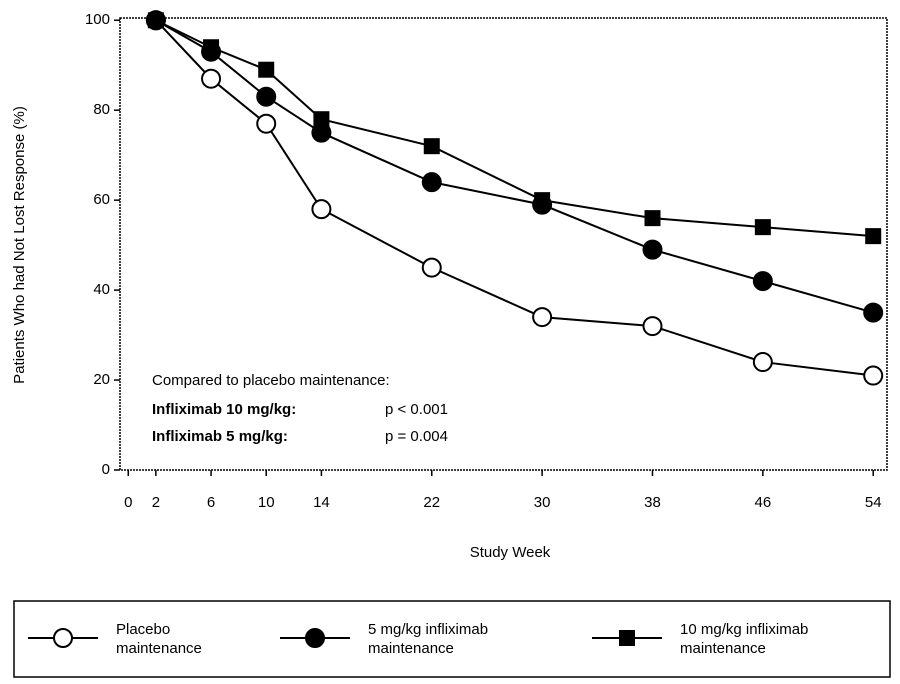 This screenshot has width=900, height=684. Describe the element at coordinates (873, 502) in the screenshot. I see `x-tick-label: 54` at that location.